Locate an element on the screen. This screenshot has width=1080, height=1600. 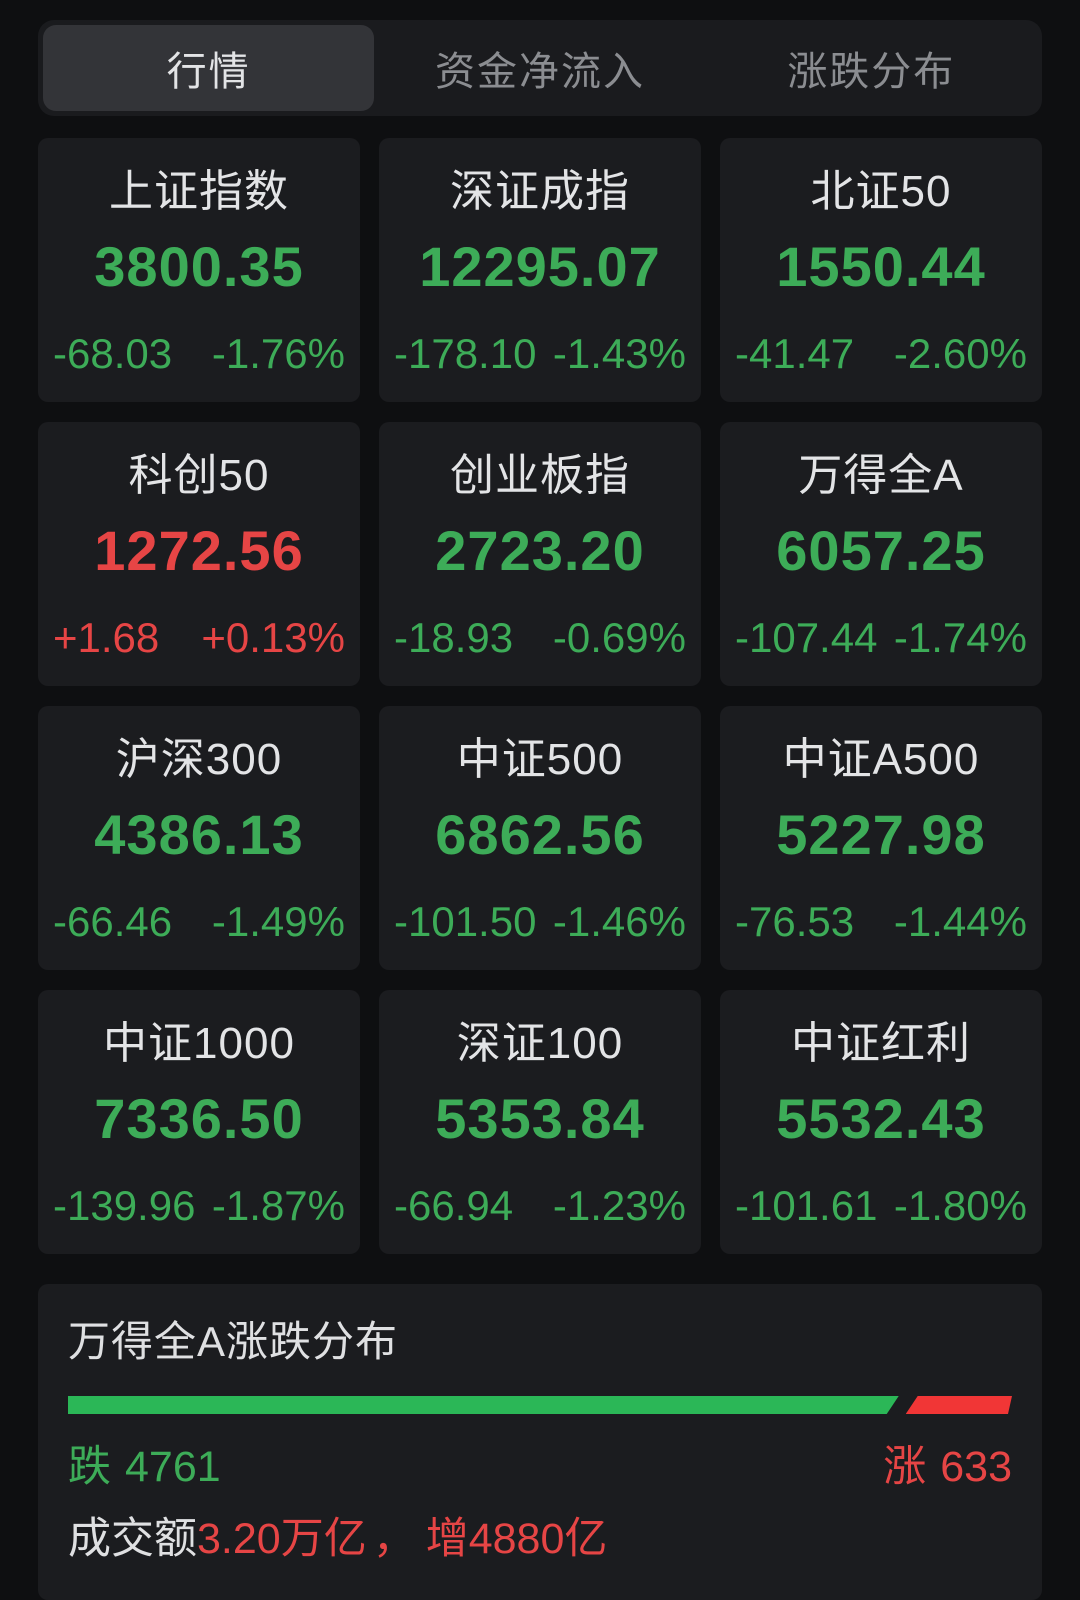
index-card: 沪深300 4386.13 -66.46 -1.49% is located at coordinates (199, 838).